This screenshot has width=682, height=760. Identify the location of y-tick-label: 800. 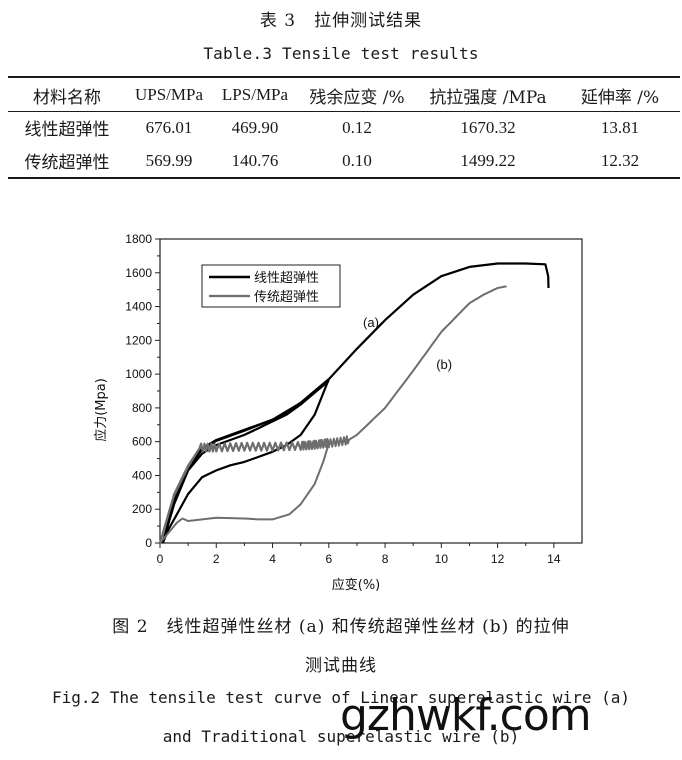
(142, 408).